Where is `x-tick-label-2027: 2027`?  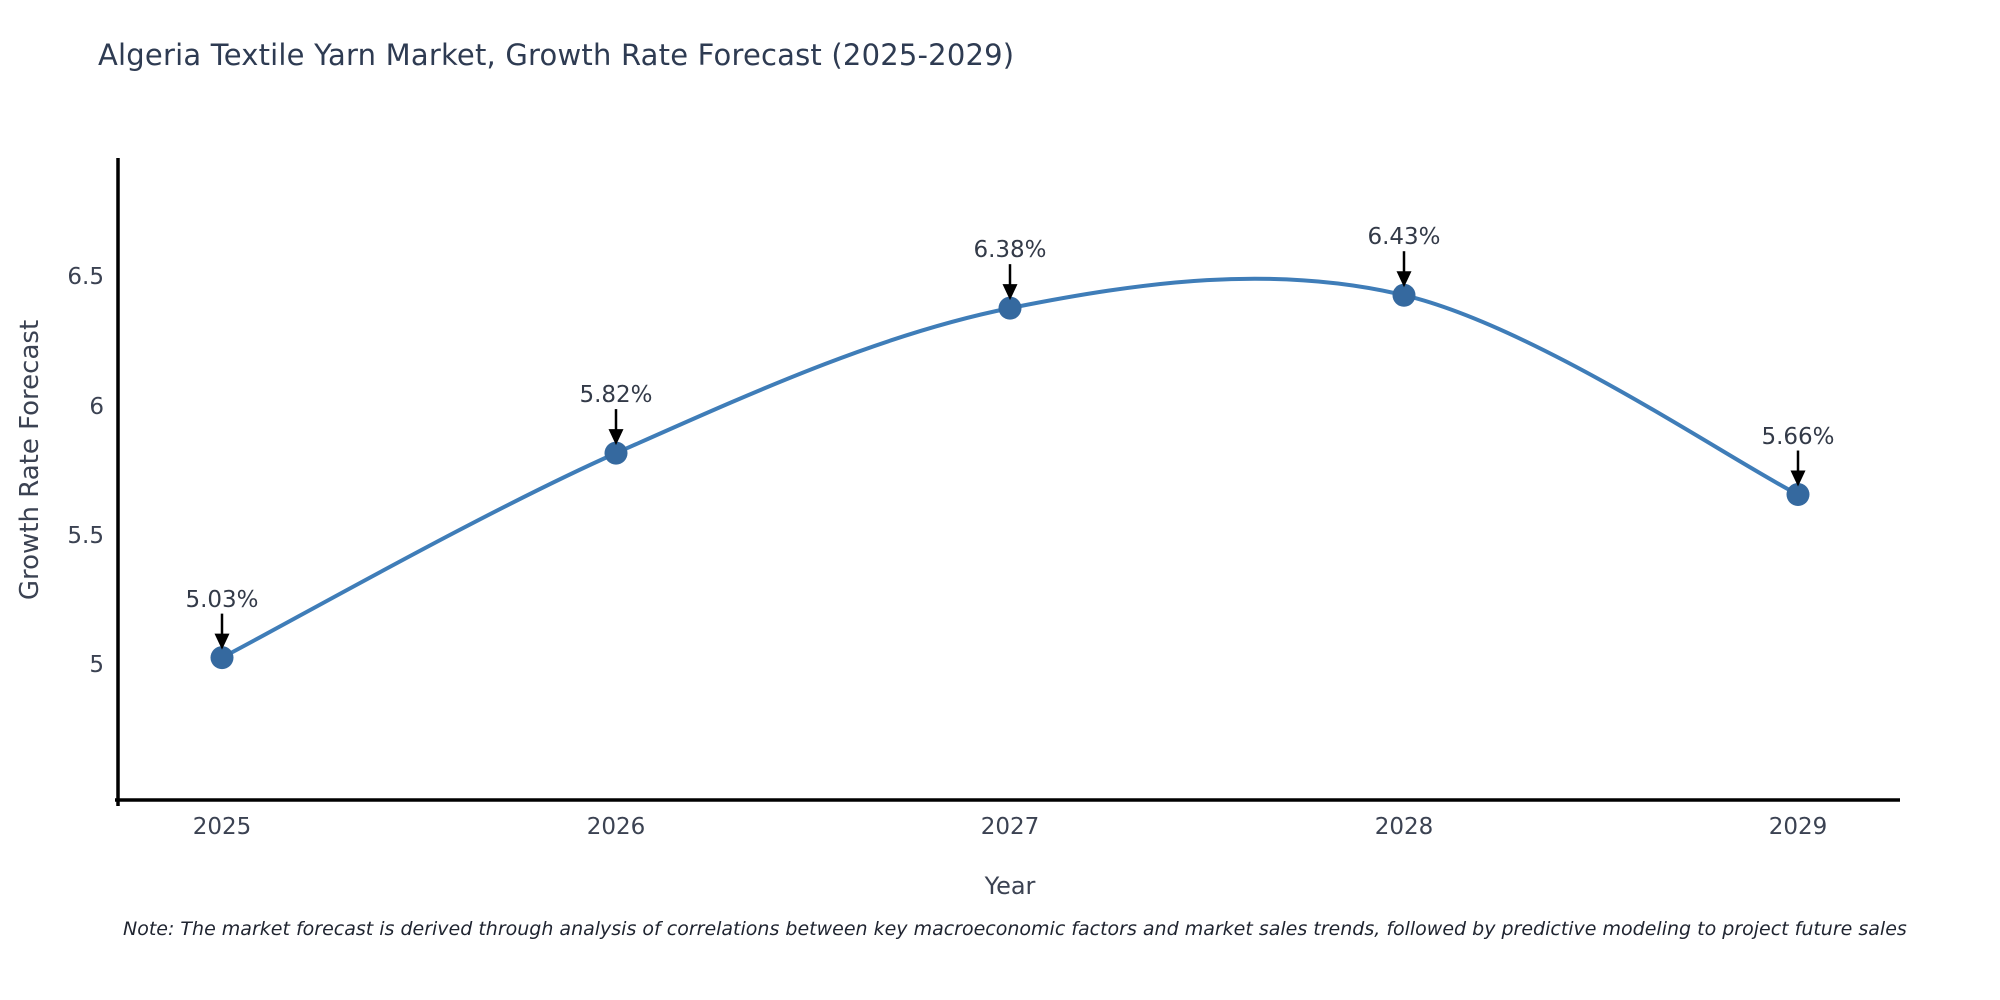 x-tick-label-2027: 2027 is located at coordinates (1010, 827).